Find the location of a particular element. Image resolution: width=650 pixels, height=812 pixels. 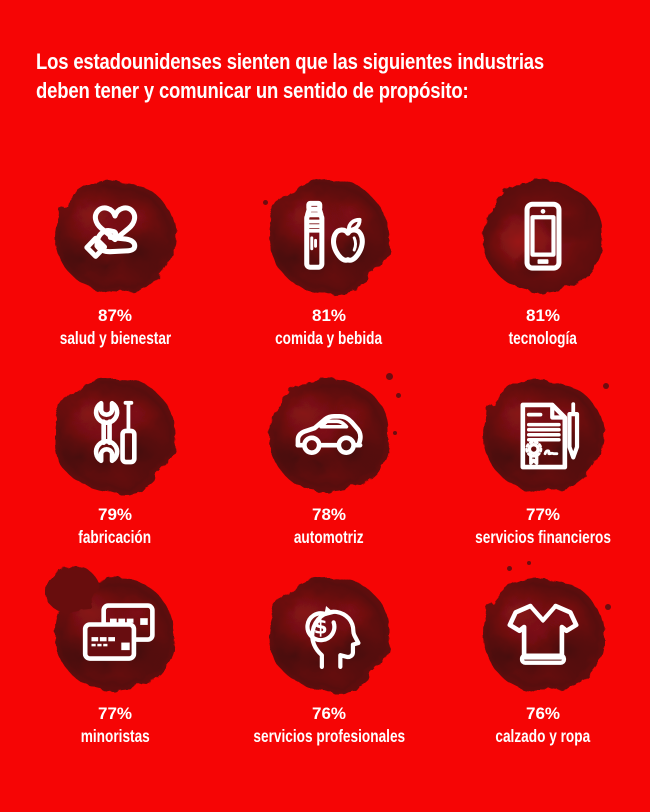

industry-label: servicios profesionales is located at coordinates (329, 736).